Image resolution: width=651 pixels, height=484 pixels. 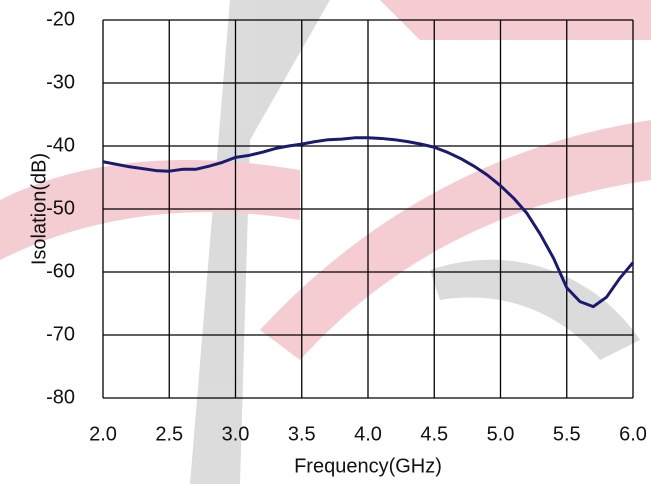 What do you see at coordinates (60, 397) in the screenshot?
I see `y-tick-label: -80` at bounding box center [60, 397].